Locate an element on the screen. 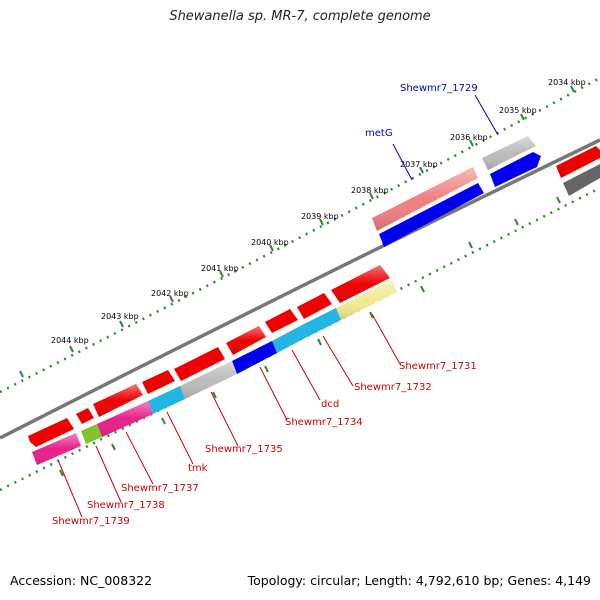  kbp-label: 2035 kbp is located at coordinates (518, 110).